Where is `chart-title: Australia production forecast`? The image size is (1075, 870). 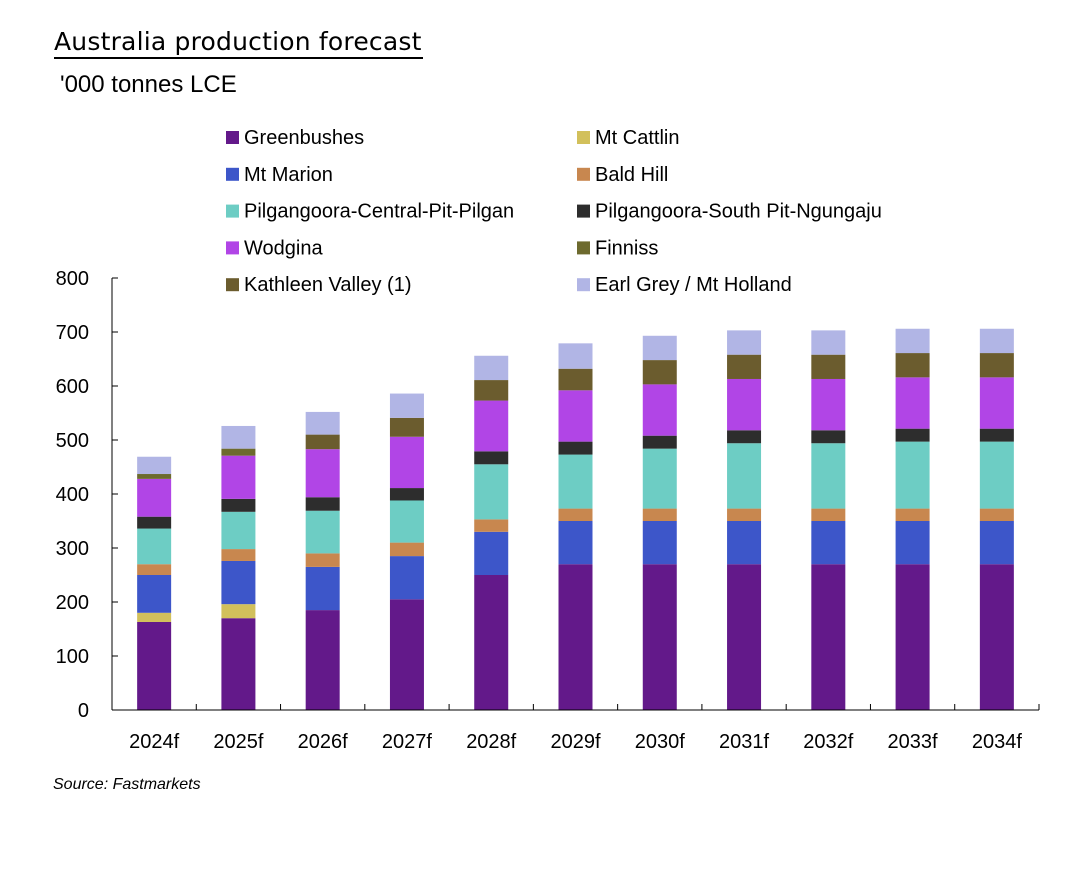
chart-title: Australia production forecast is located at coordinates (238, 41).